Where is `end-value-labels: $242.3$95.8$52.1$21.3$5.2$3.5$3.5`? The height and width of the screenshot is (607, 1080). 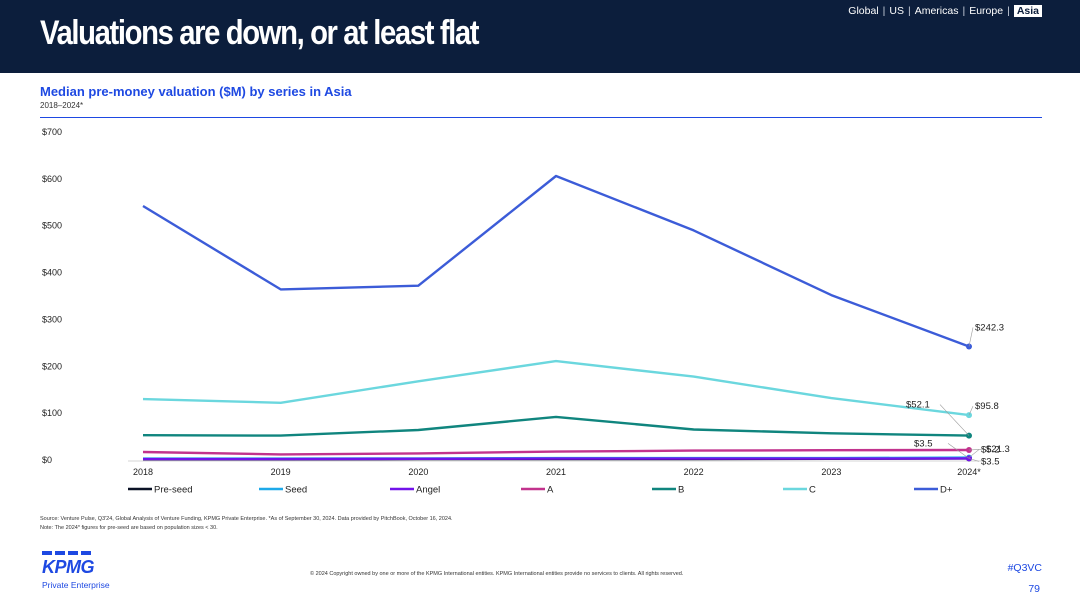 end-value-labels: $242.3$95.8$52.1$21.3$5.2$3.5$3.5 is located at coordinates (958, 394).